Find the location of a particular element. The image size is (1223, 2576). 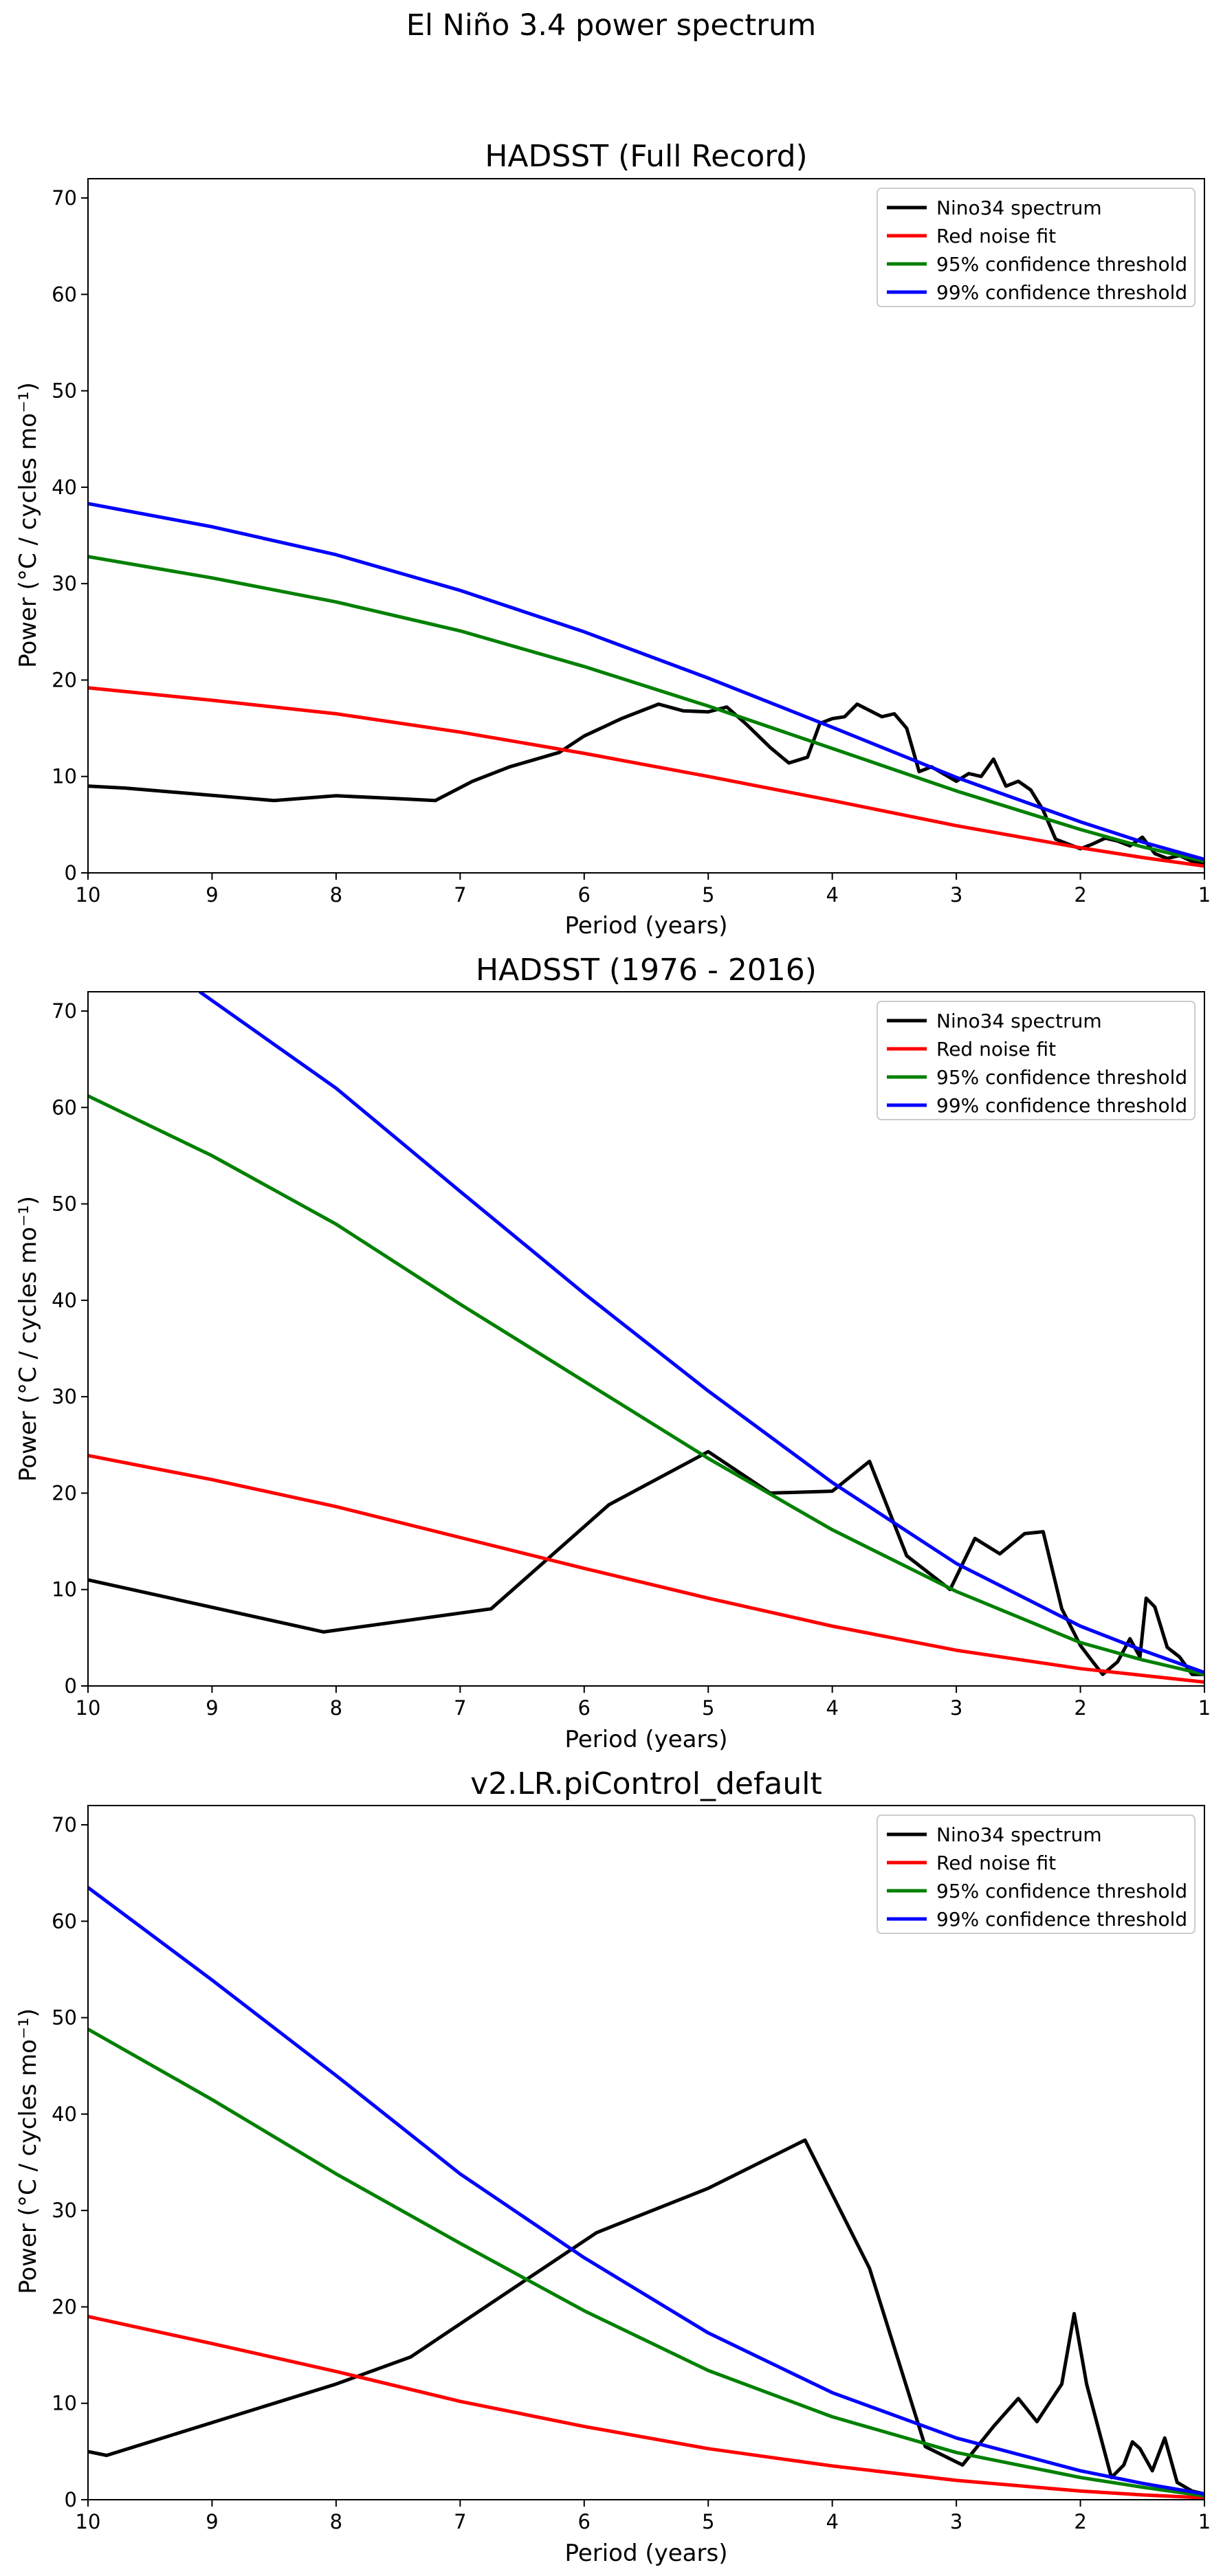

figure-suptitle: El Niño 3.4 power spectrum is located at coordinates (611, 25).